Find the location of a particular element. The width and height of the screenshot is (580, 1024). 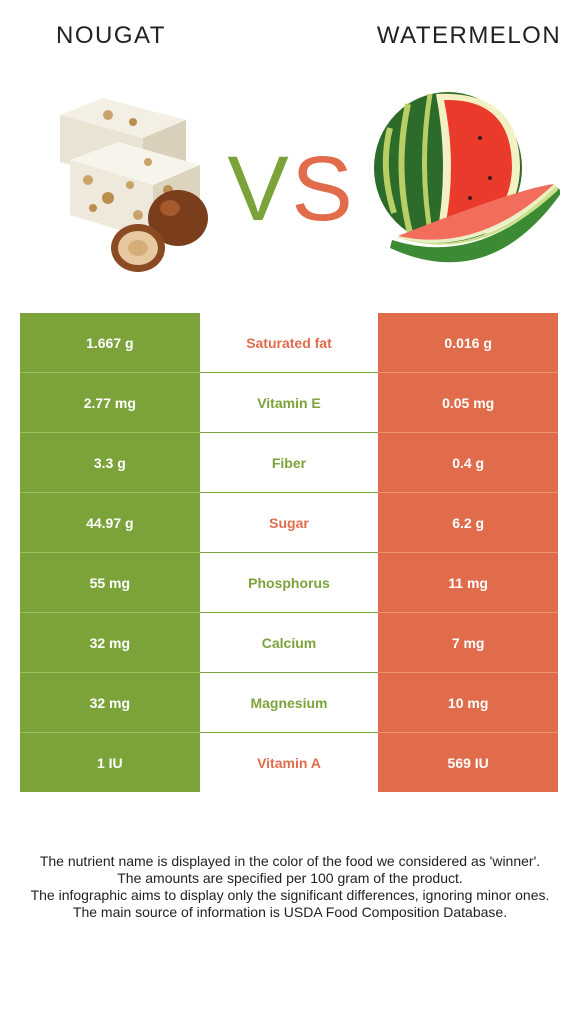

nutrient-name-cell: Fiber is located at coordinates (289, 462).